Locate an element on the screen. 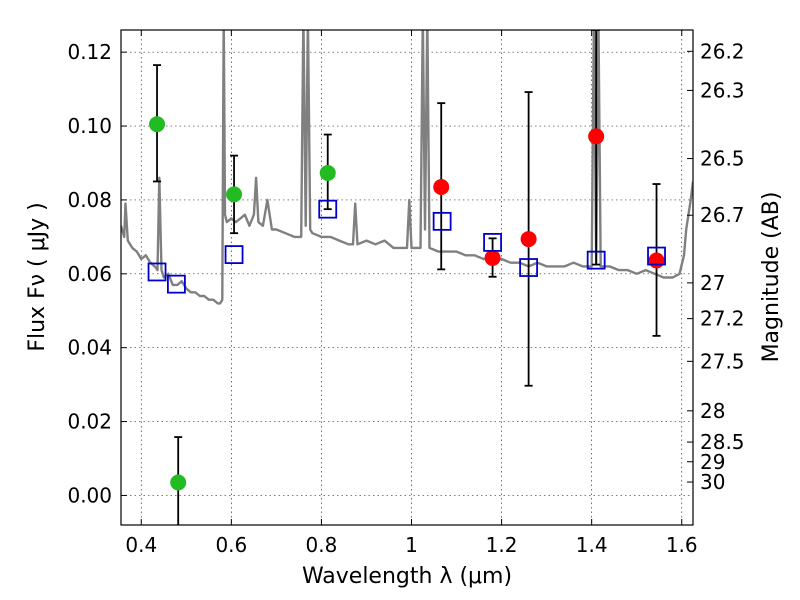 Image resolution: width=800 pixels, height=600 pixels. x-tick-label: 1.6 is located at coordinates (682, 545).